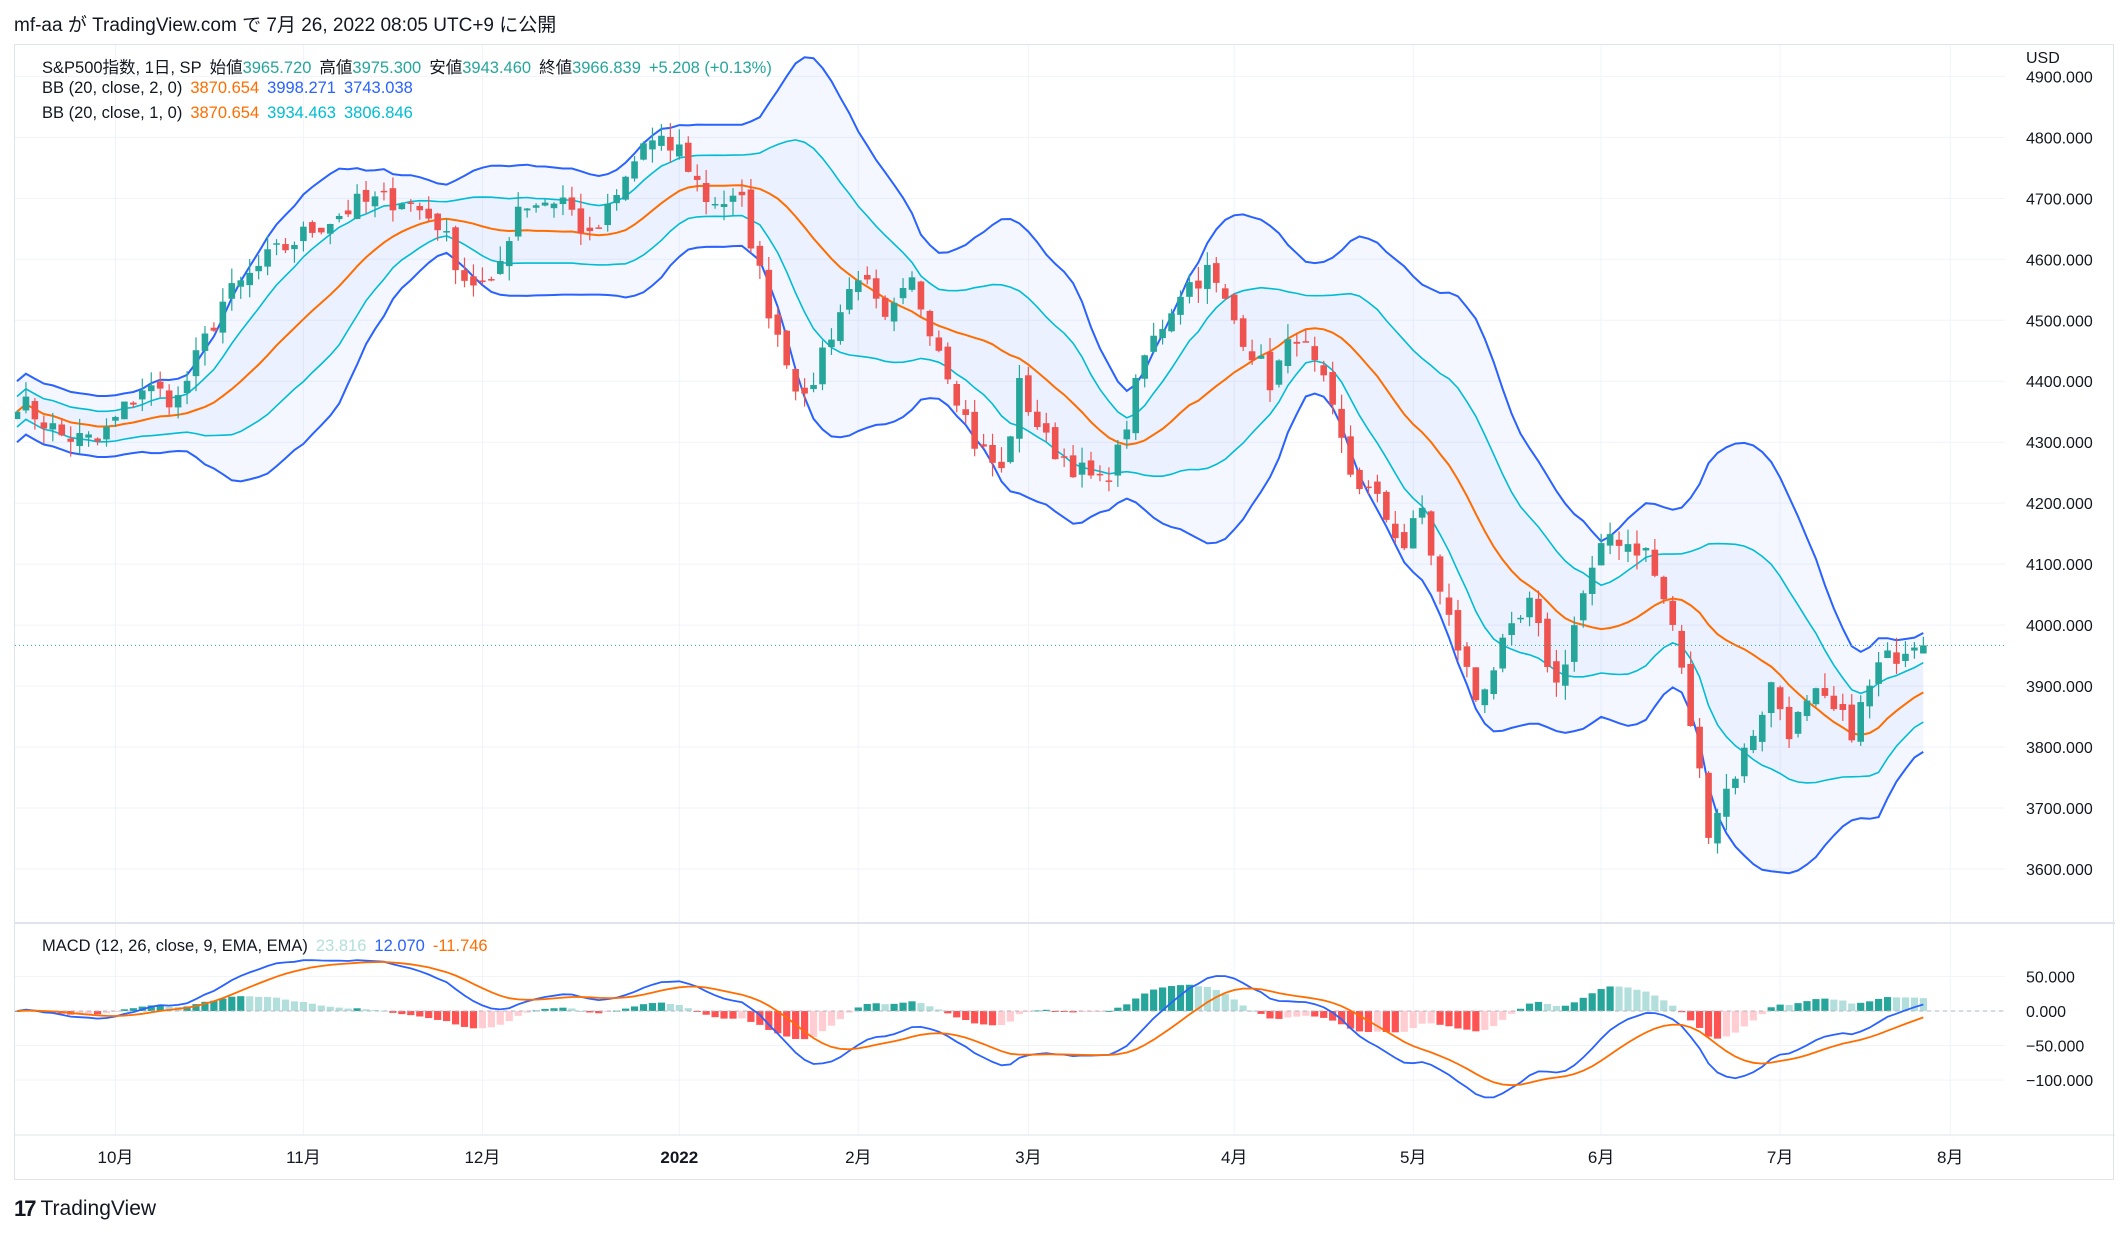 Image resolution: width=2127 pixels, height=1234 pixels. Describe the element at coordinates (606, 68) in the screenshot. I see `close-value: 3966.839` at that location.